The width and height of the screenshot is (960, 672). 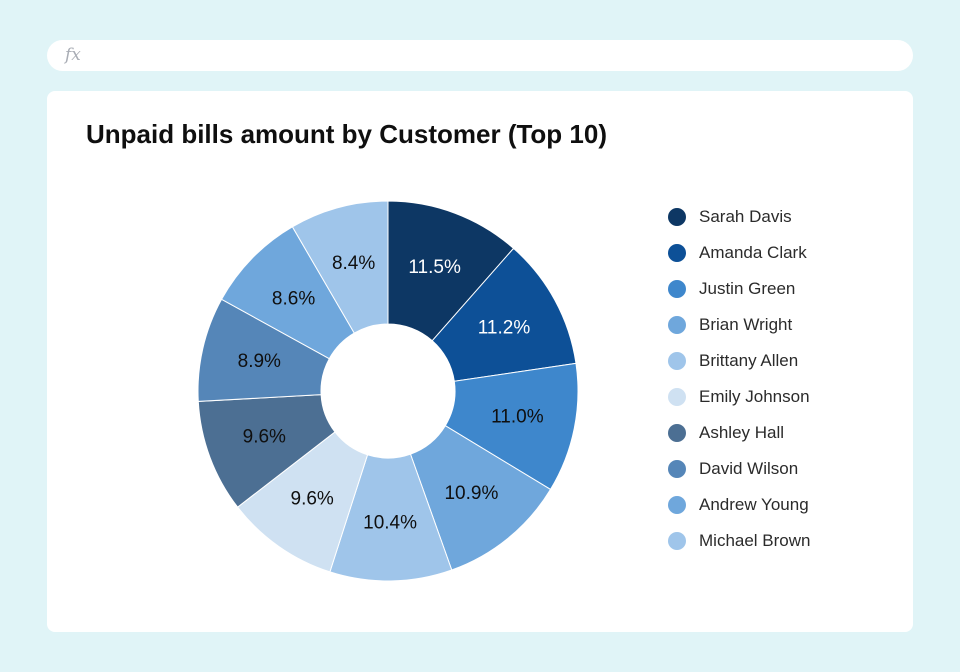 What do you see at coordinates (434, 267) in the screenshot?
I see `slice-label: 11.5%` at bounding box center [434, 267].